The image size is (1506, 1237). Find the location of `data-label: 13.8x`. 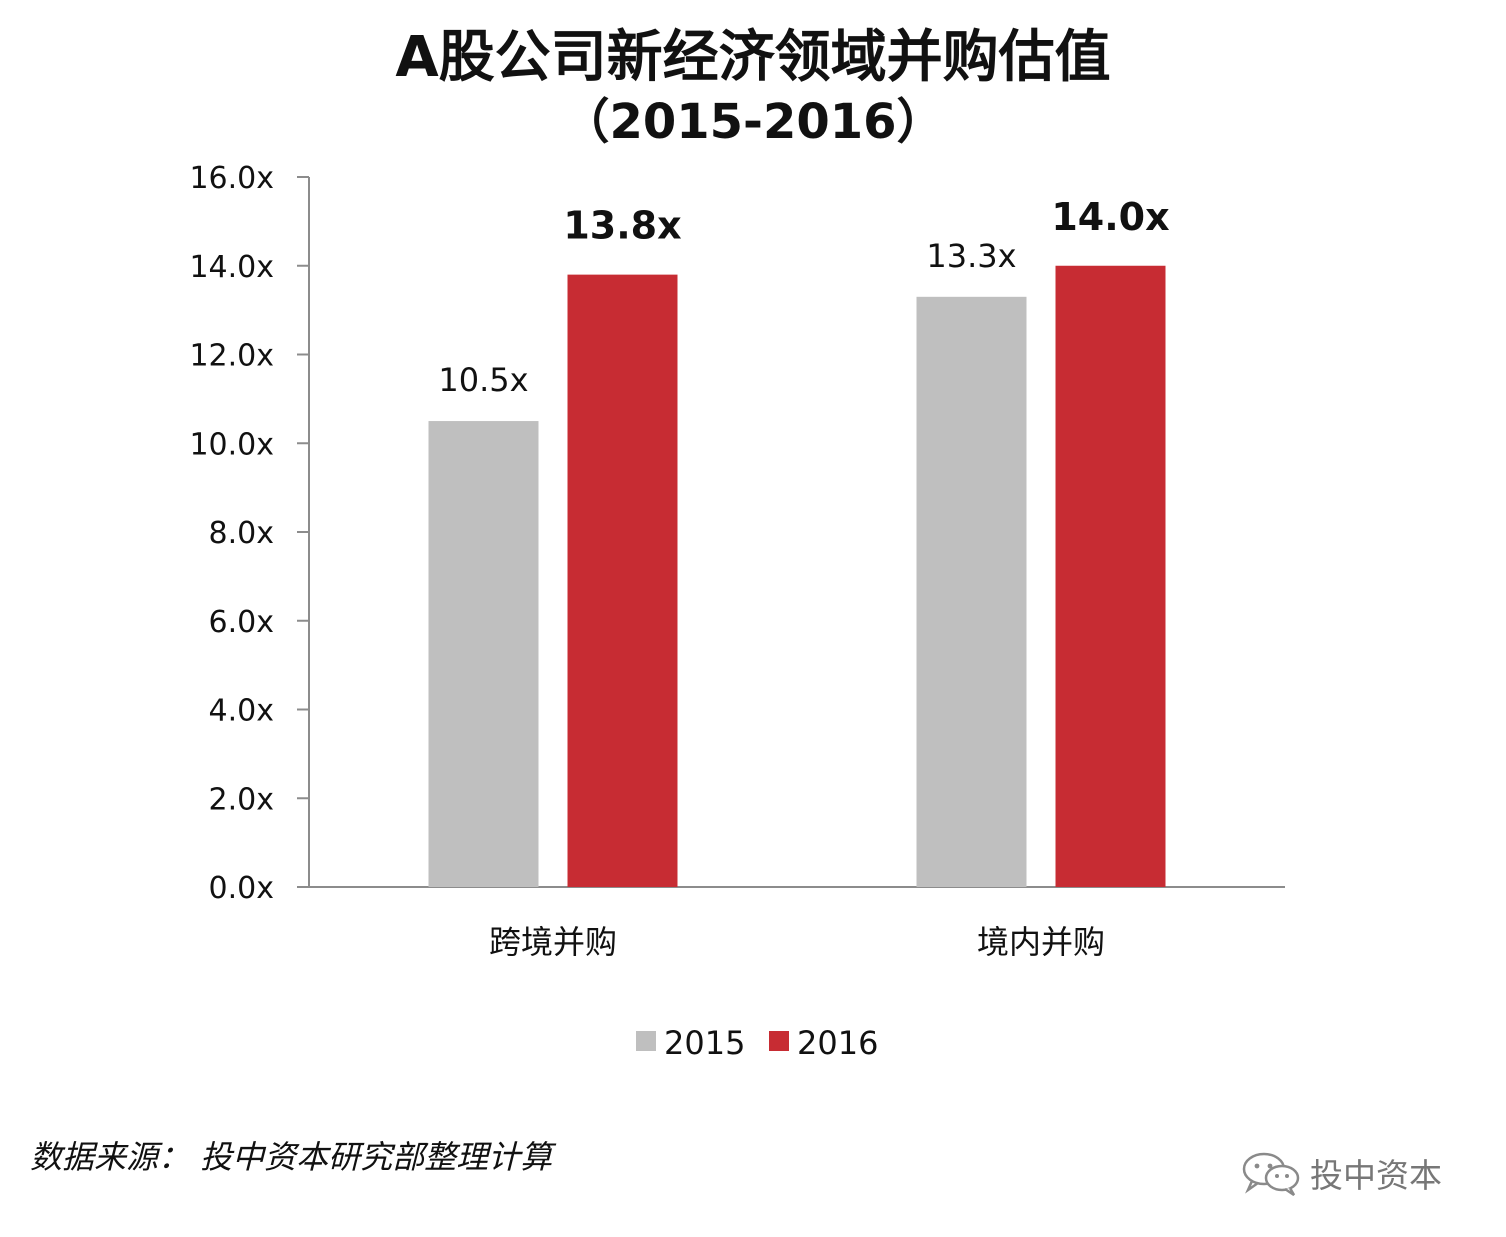

data-label: 13.8x is located at coordinates (622, 226).